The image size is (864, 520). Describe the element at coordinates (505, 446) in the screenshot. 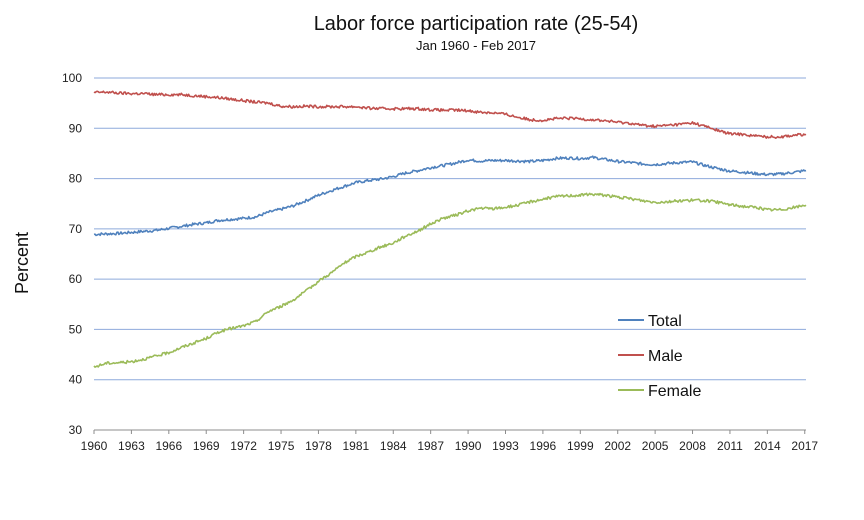

I see `x-tick-label: 1993` at that location.